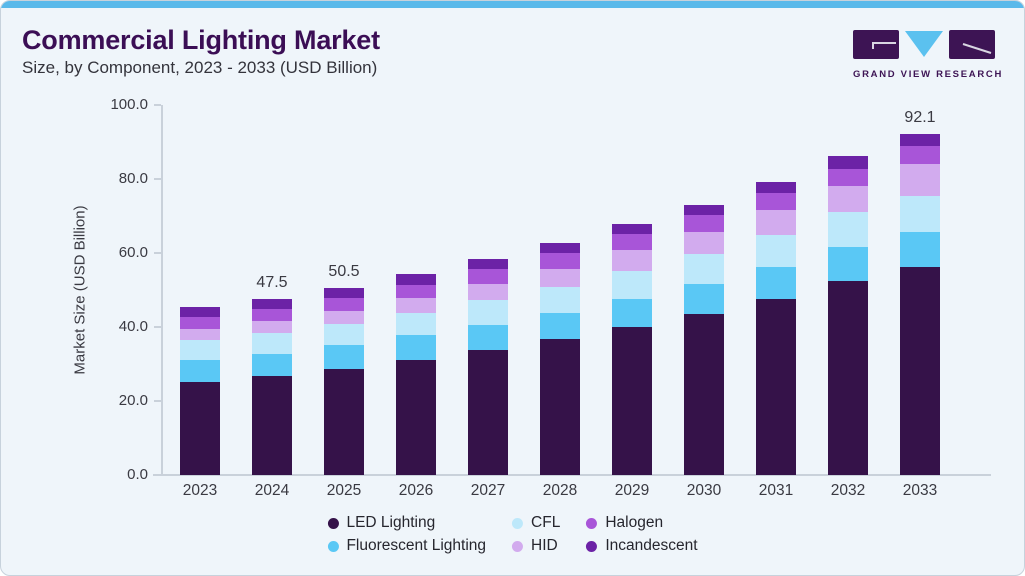 The width and height of the screenshot is (1025, 576). What do you see at coordinates (344, 293) in the screenshot?
I see `bar-segment-2025-incandescent` at bounding box center [344, 293].